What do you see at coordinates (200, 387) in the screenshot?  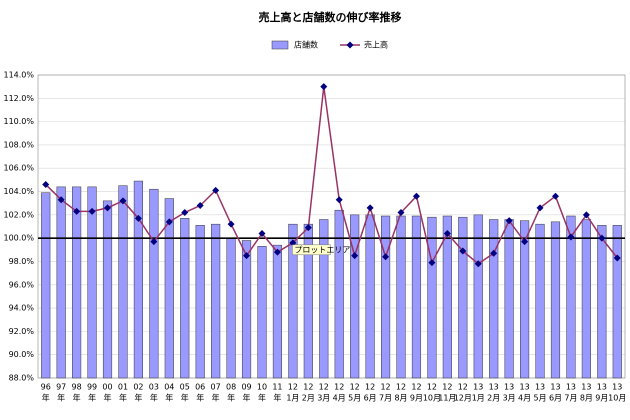 I see `x-tick-label: 06` at bounding box center [200, 387].